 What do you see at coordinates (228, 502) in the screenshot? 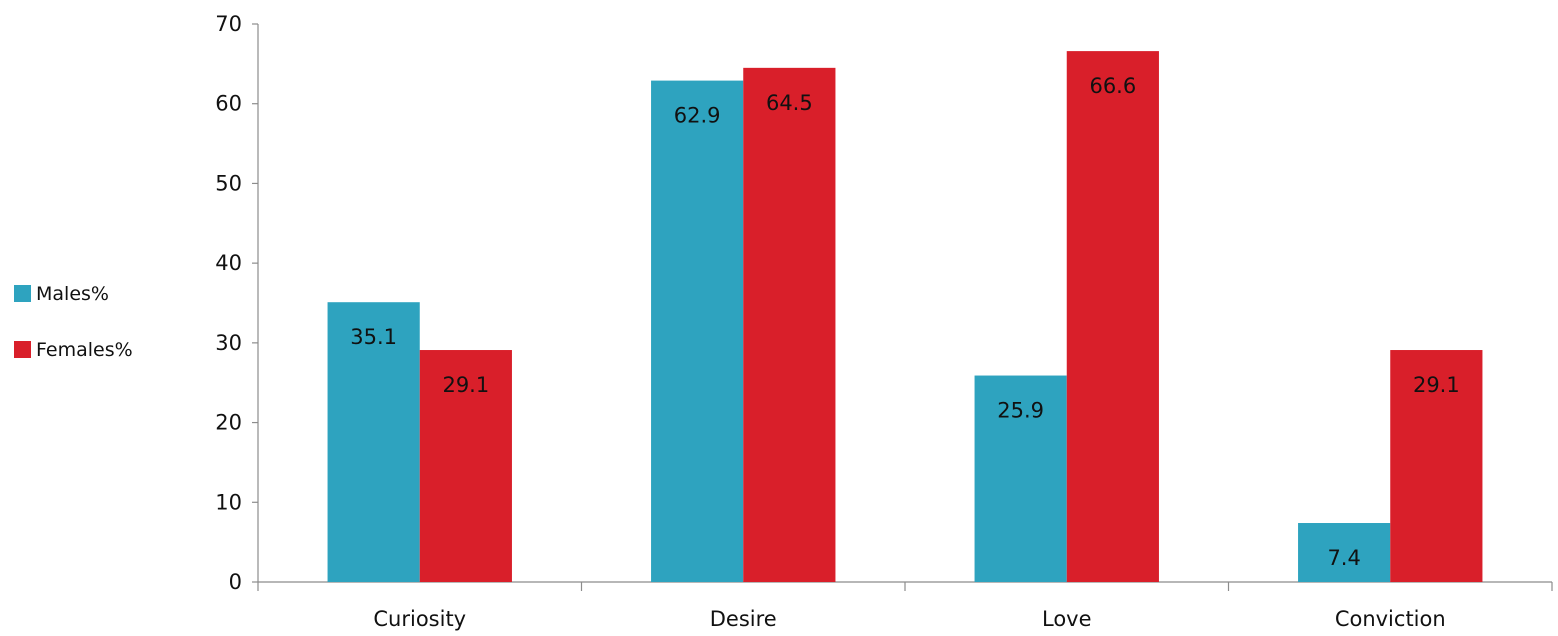
I see `y-tick-label: 10` at bounding box center [228, 502].